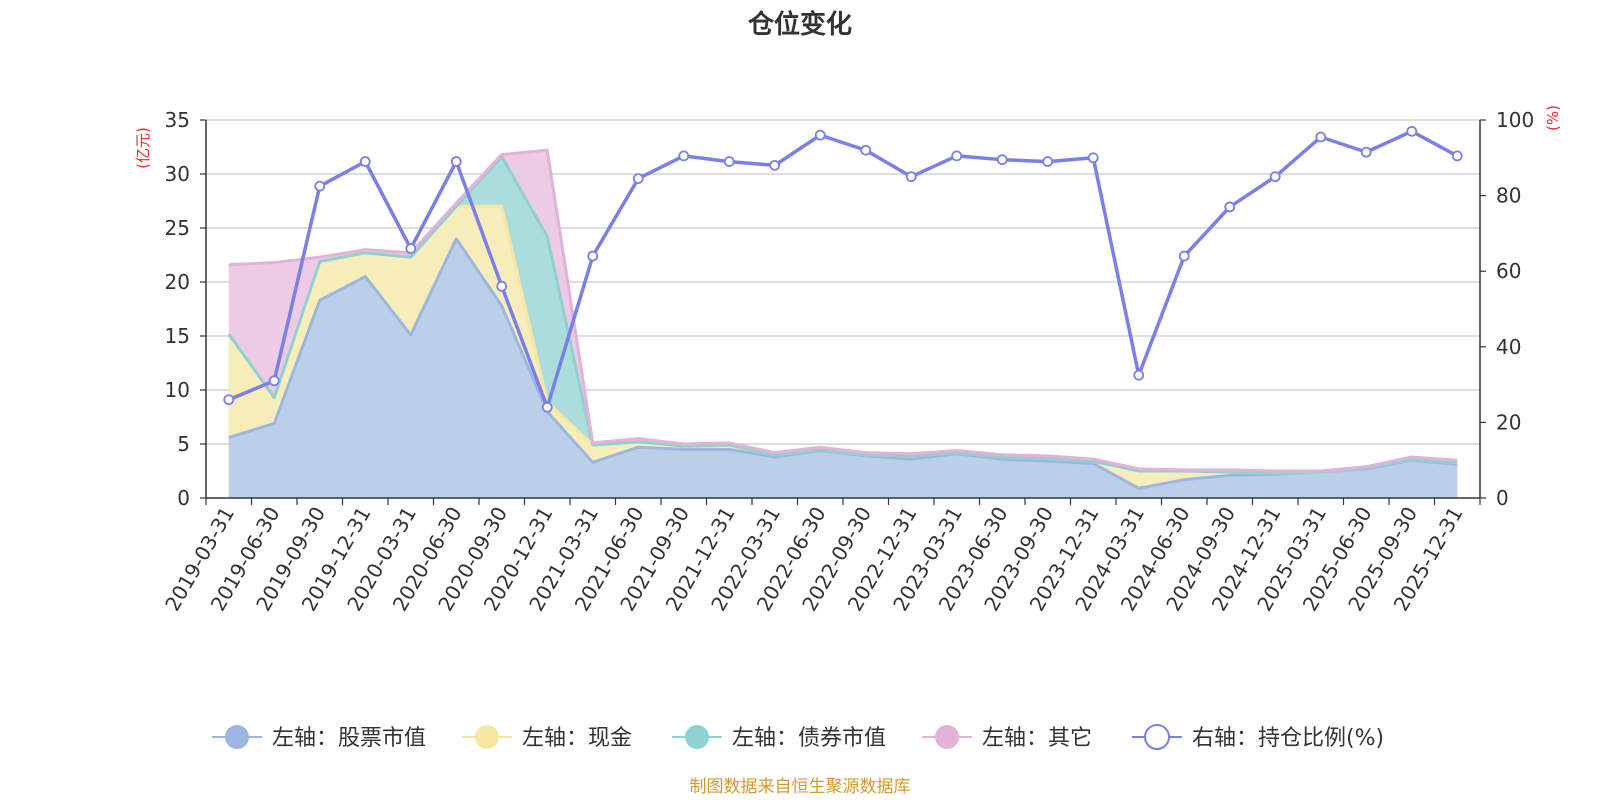 This screenshot has height=800, width=1600. I want to click on legend-item: 左轴：其它, so click(1007, 738).